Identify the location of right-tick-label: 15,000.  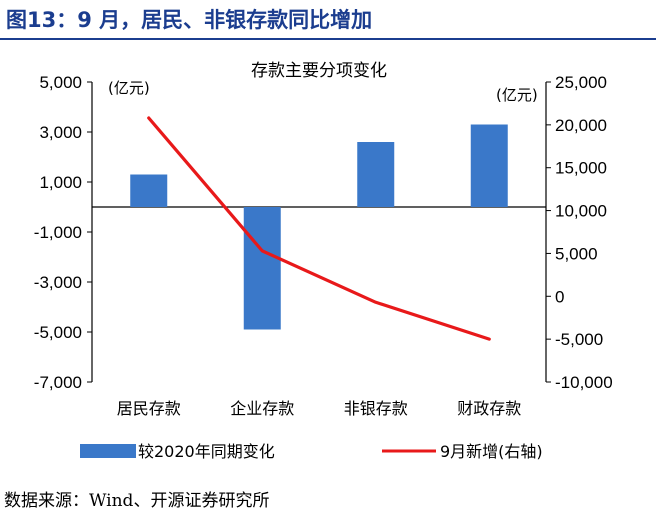
(581, 168).